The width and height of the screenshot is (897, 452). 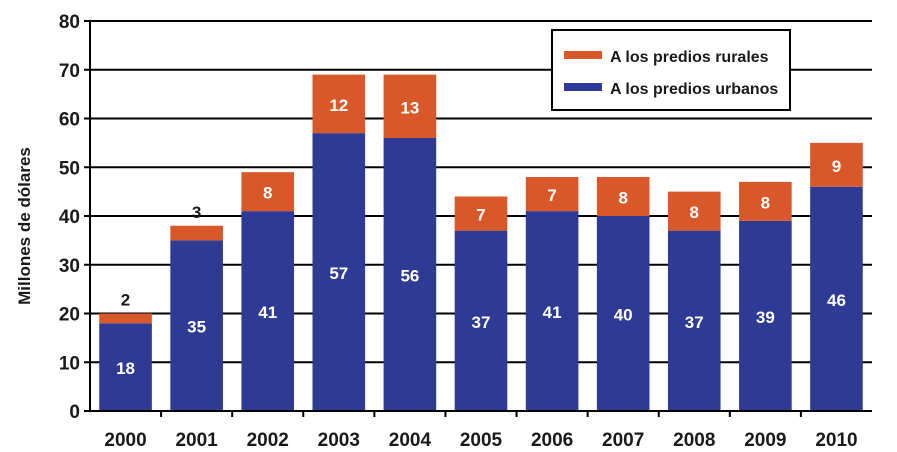 I want to click on bar-rurales-2007, so click(x=623, y=196).